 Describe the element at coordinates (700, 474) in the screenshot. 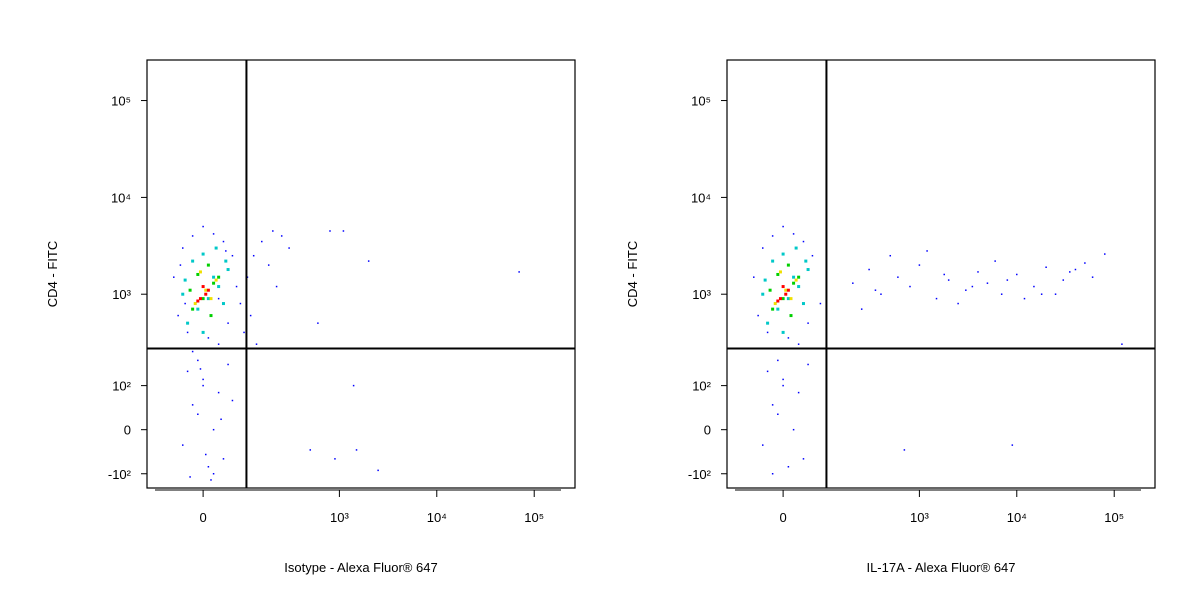

I see `y-tick-label: -10²` at that location.